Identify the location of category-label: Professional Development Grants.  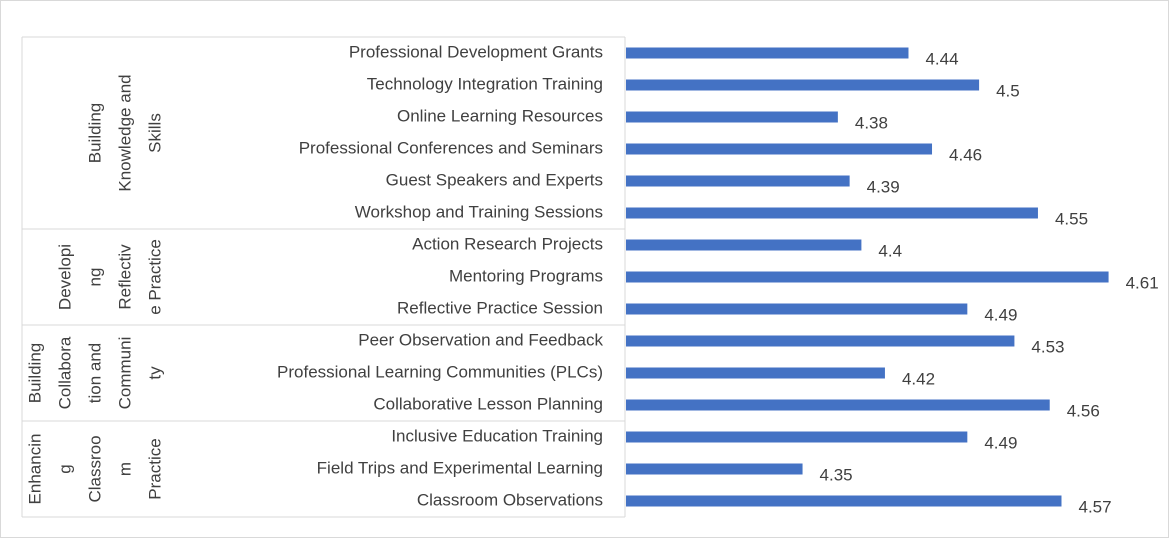
(476, 51).